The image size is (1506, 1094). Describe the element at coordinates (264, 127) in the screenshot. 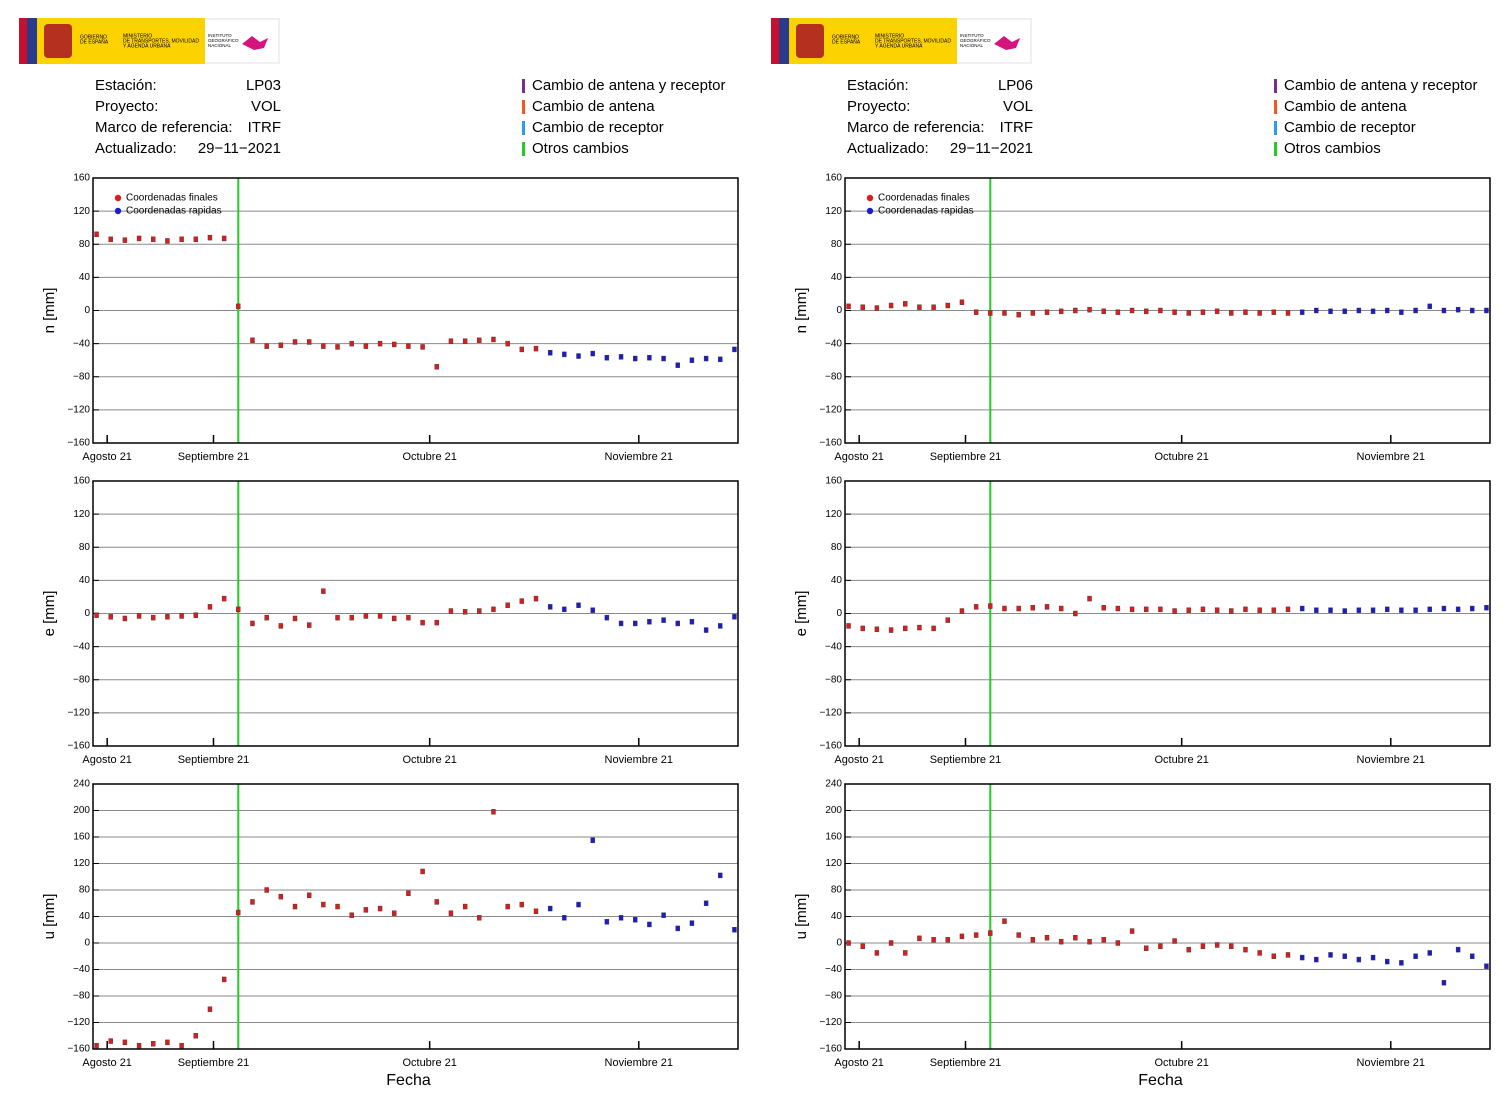

I see `field-value: ITRF` at that location.